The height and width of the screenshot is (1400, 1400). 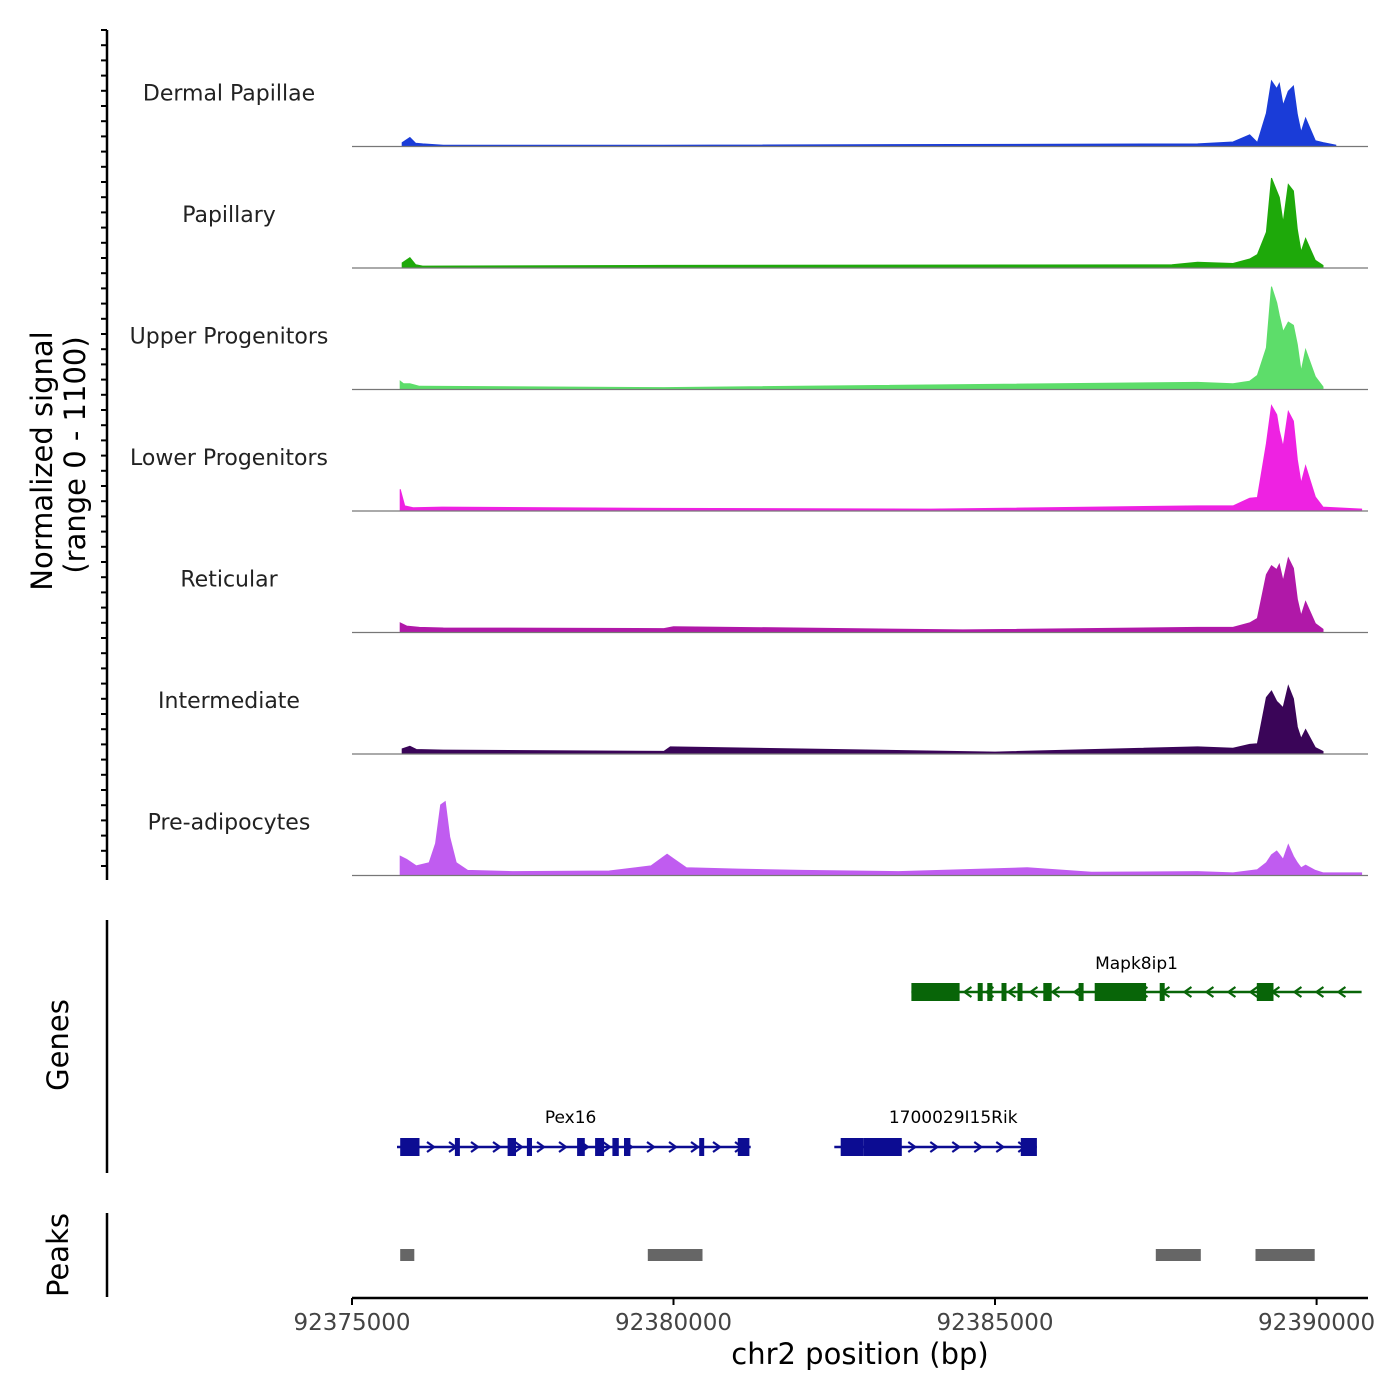 What do you see at coordinates (857, 1255) in the screenshot?
I see `peak-panel` at bounding box center [857, 1255].